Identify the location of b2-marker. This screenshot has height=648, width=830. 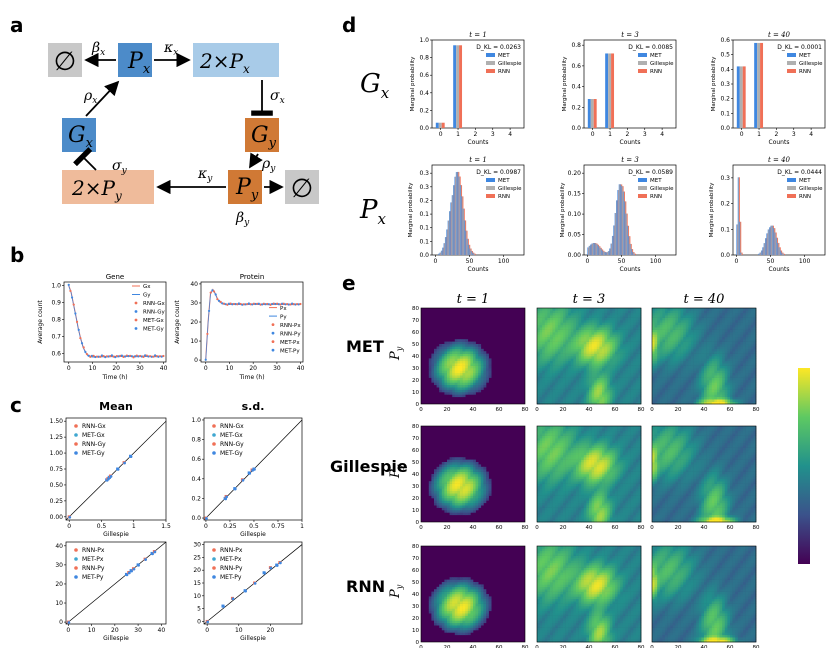
(287, 304).